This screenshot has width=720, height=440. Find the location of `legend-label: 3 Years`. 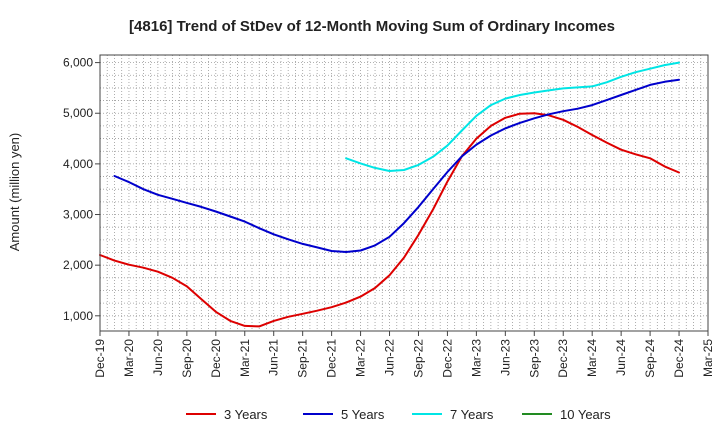

legend-label: 3 Years is located at coordinates (246, 414).